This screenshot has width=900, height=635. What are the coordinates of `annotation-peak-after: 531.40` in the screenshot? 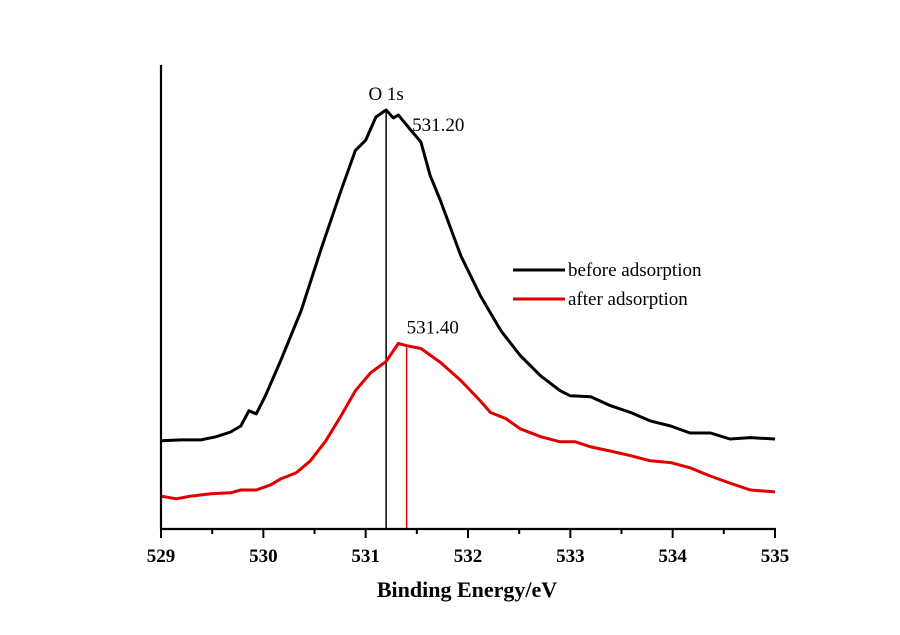 It's located at (433, 327).